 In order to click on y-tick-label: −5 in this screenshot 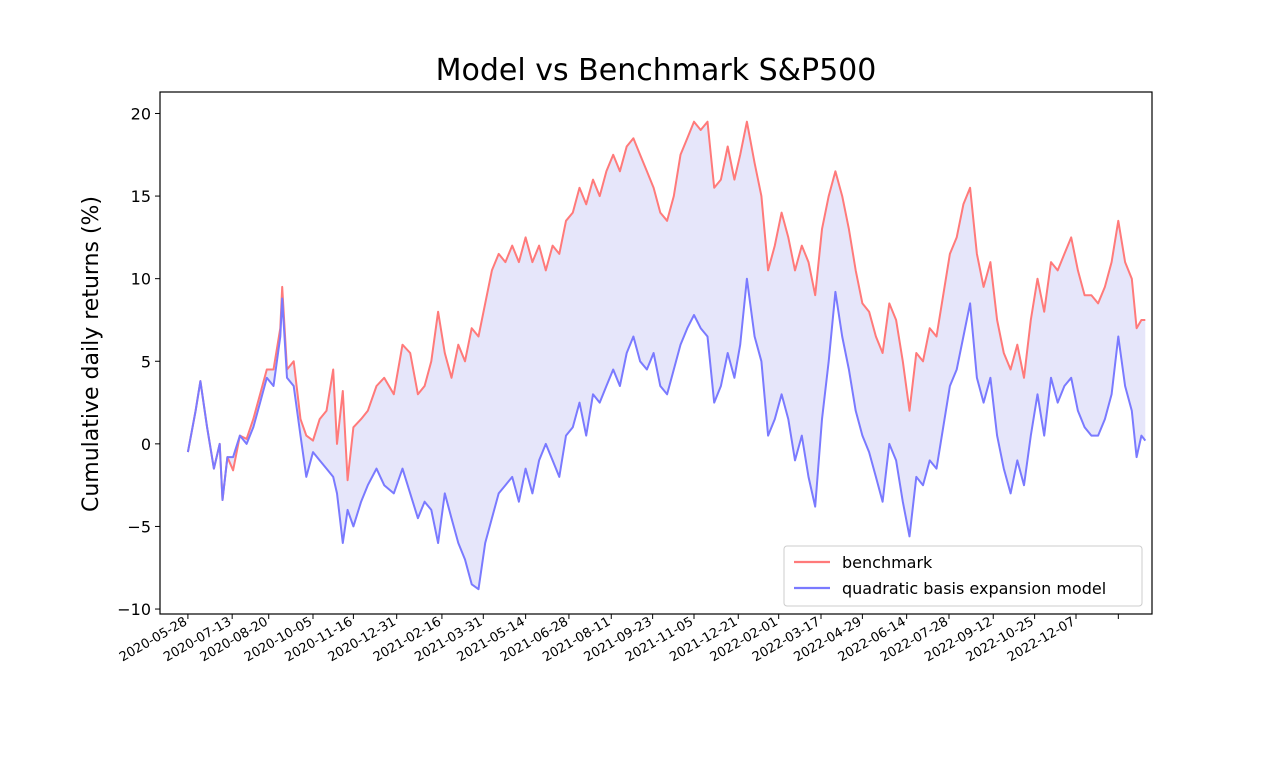, I will do `click(139, 526)`.